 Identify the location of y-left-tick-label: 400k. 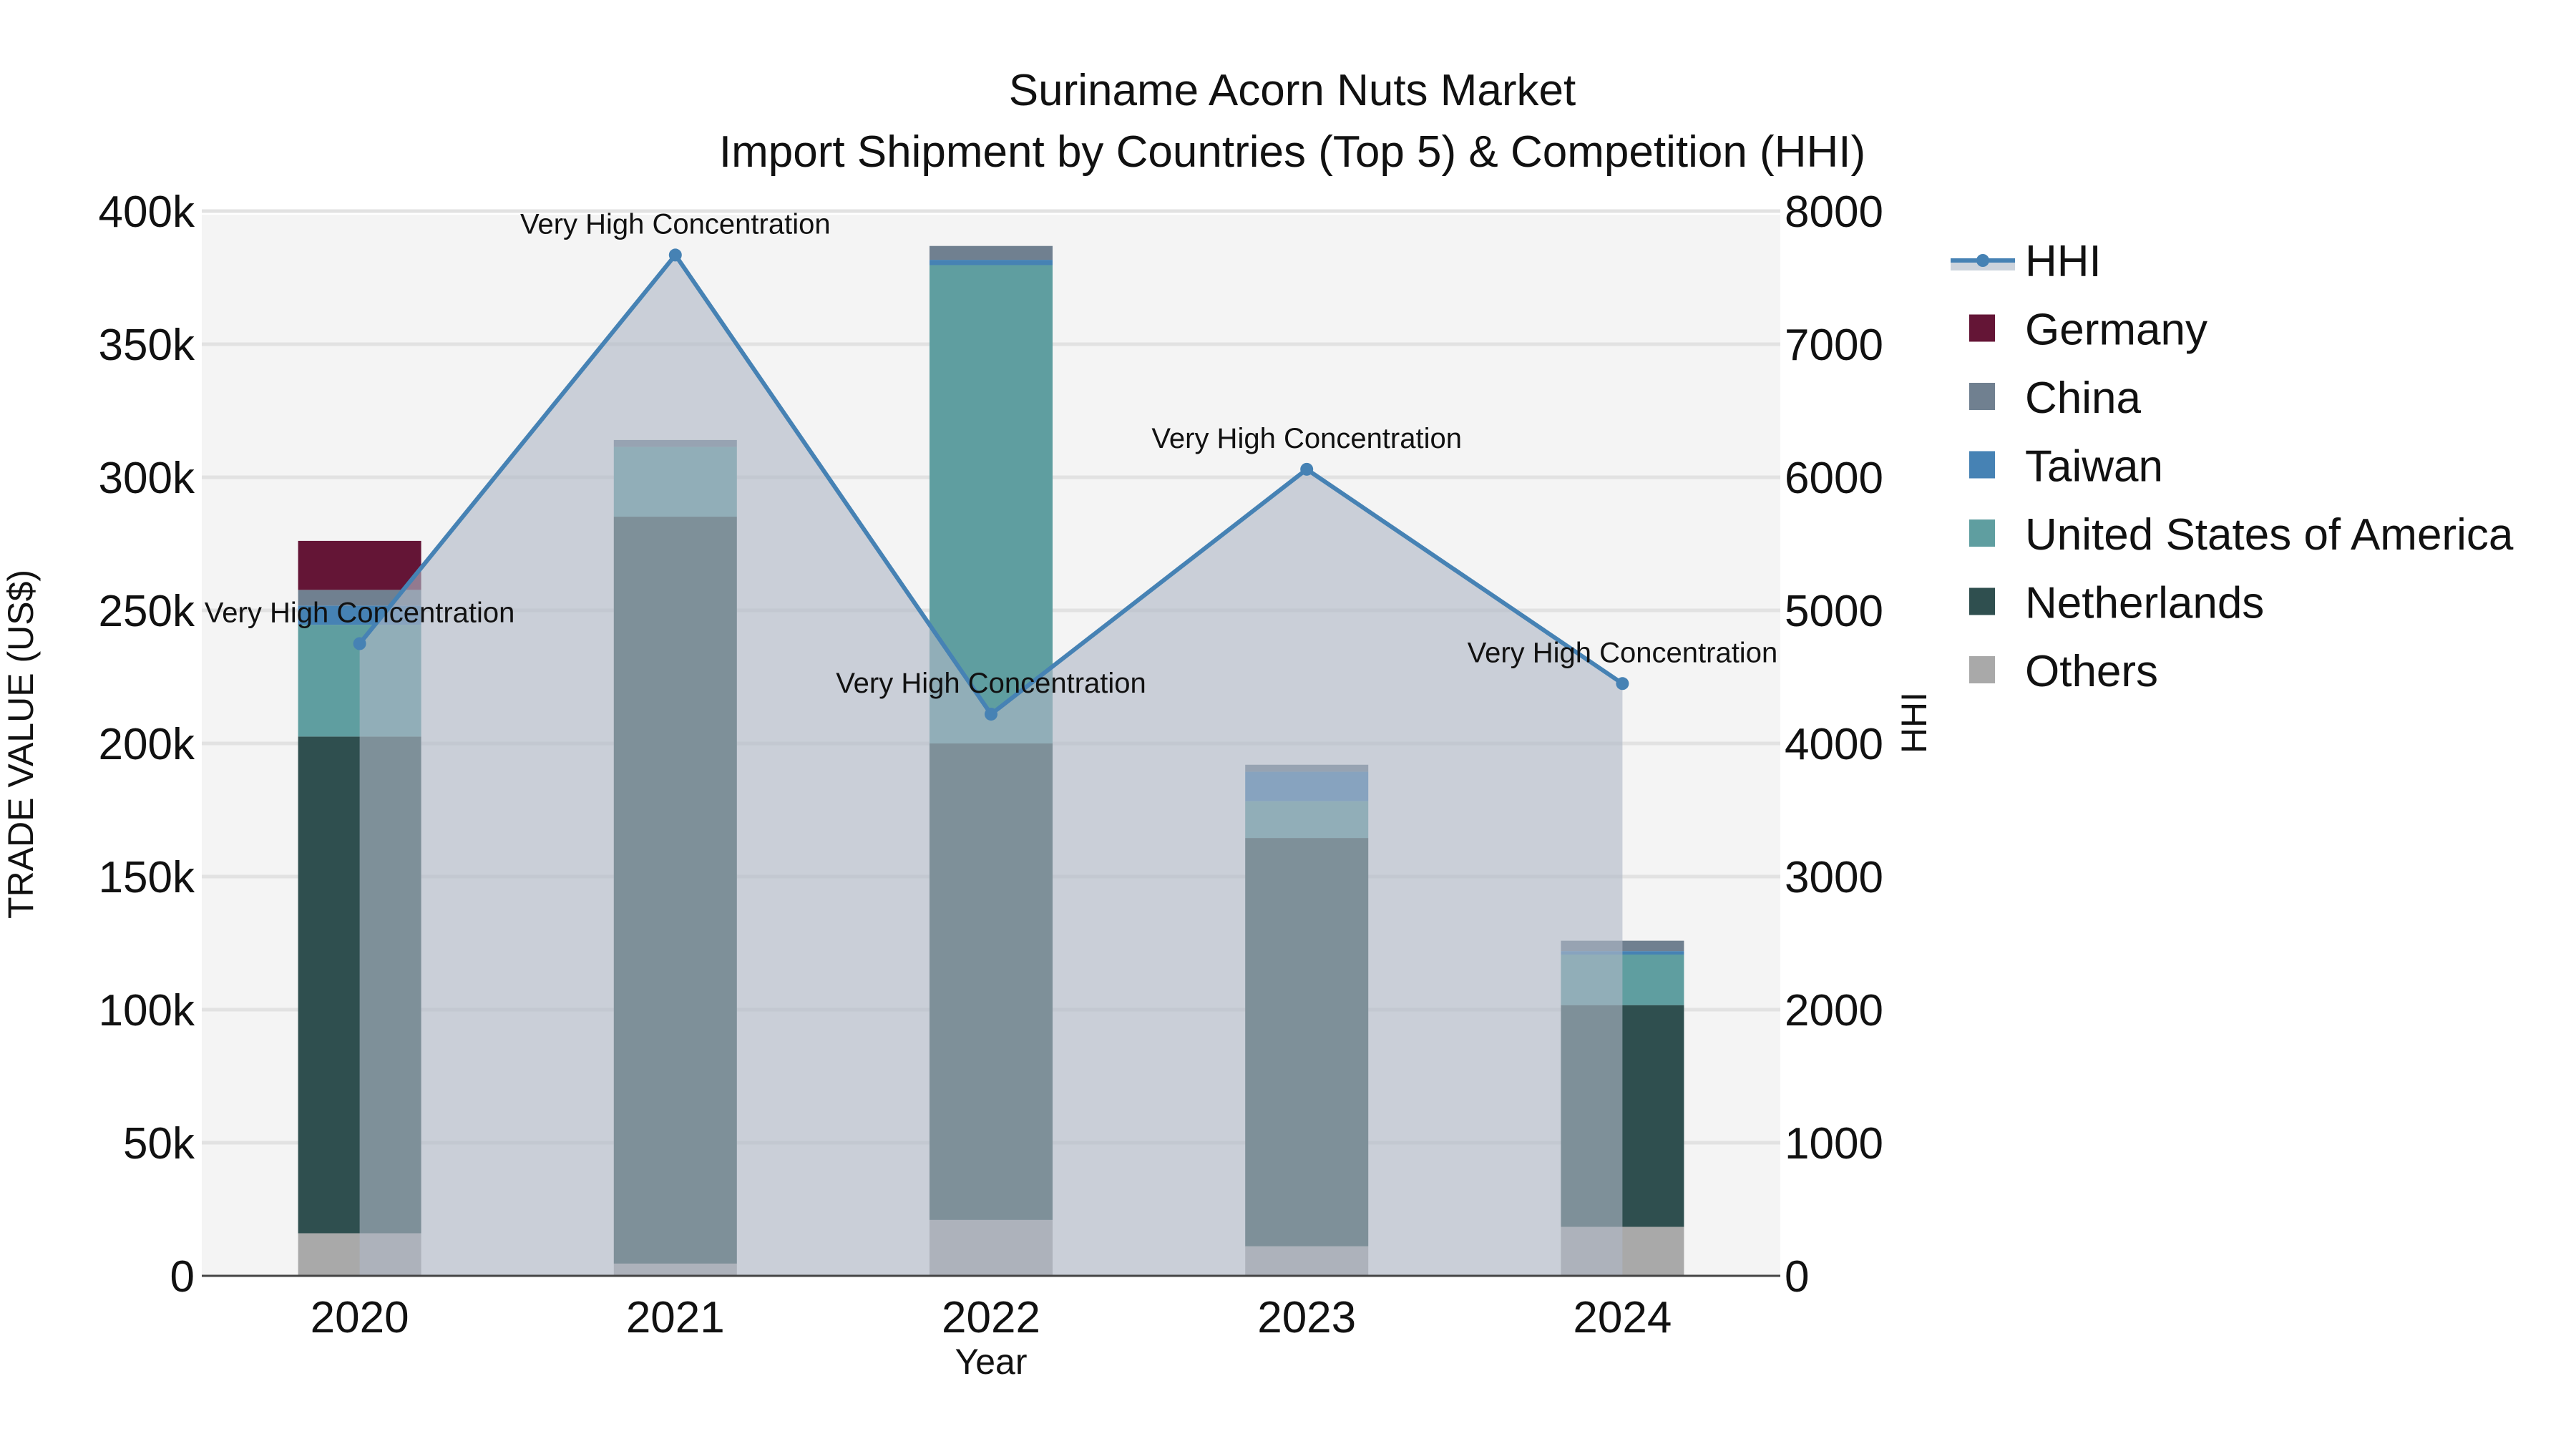
(147, 212).